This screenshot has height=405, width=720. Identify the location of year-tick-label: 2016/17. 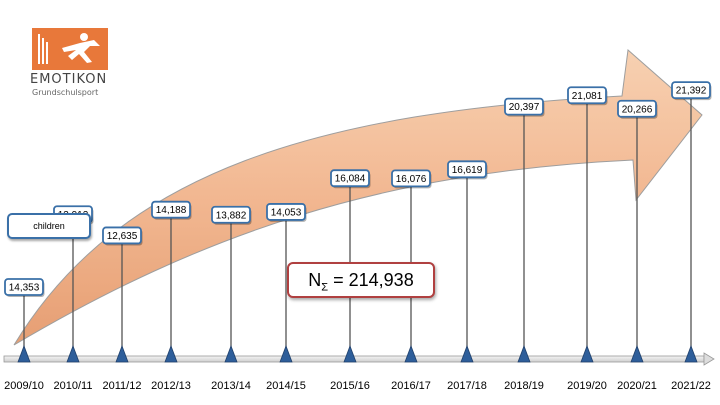
(411, 386).